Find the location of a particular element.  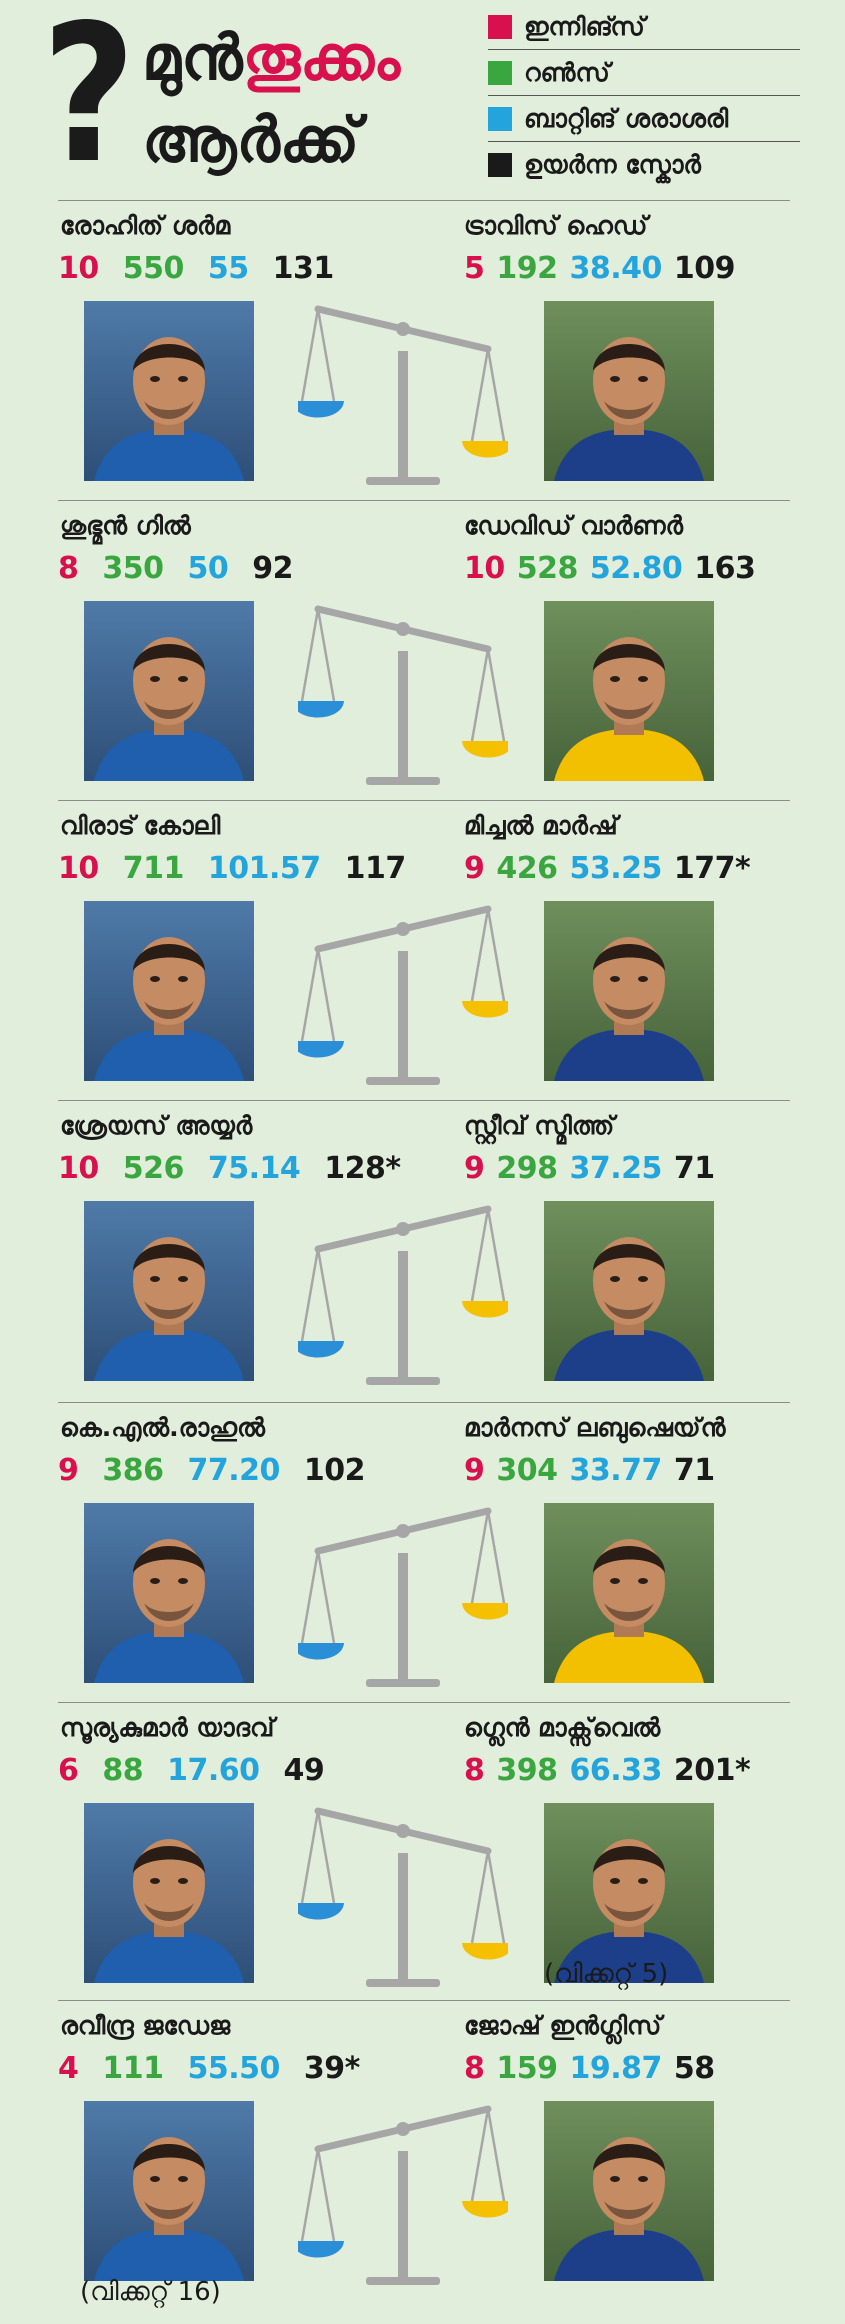

player-name-right: മാർനസ് ലബുഷെയ്ൻ is located at coordinates (595, 1427).